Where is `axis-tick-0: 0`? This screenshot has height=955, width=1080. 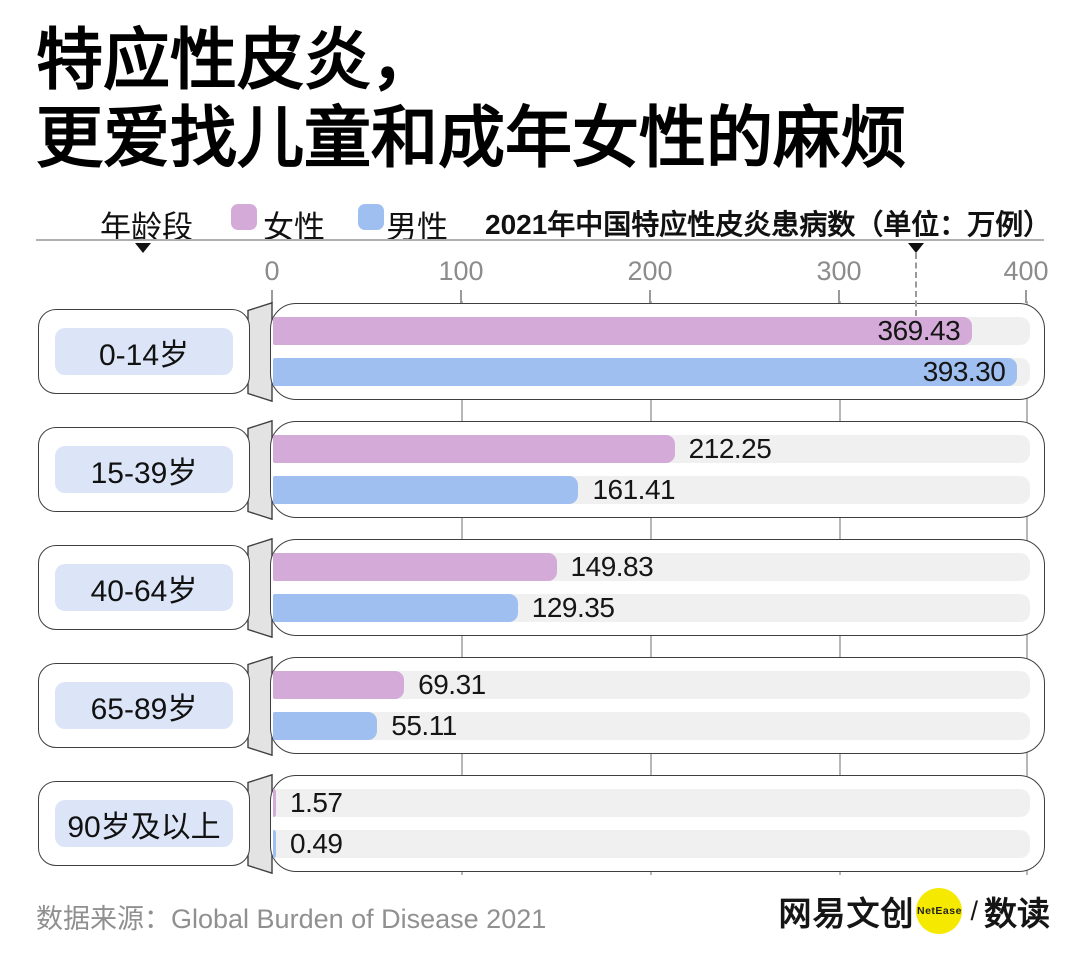
axis-tick-0: 0 is located at coordinates (272, 271).